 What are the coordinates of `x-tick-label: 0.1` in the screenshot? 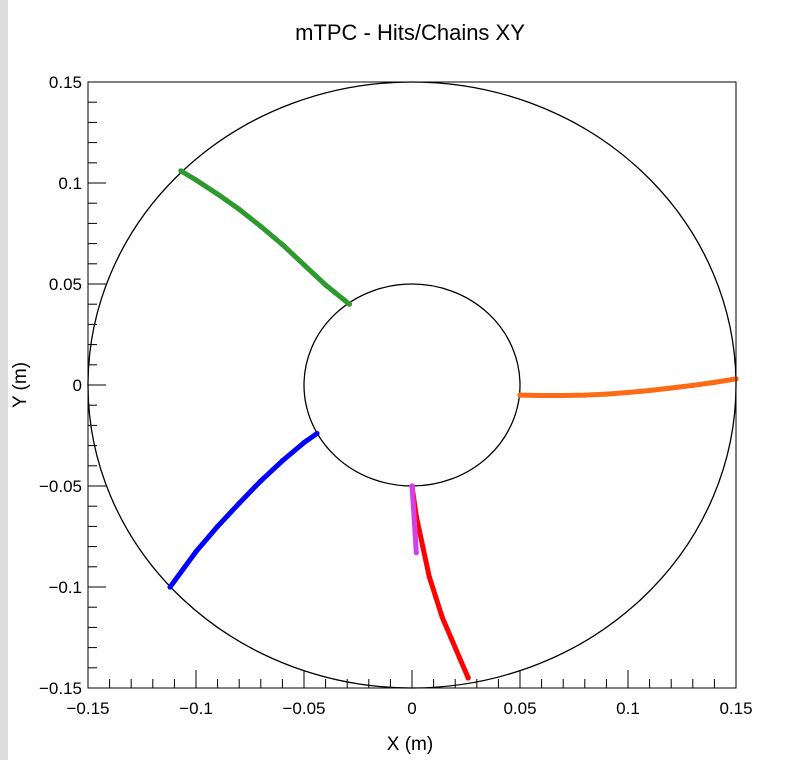 It's located at (628, 708).